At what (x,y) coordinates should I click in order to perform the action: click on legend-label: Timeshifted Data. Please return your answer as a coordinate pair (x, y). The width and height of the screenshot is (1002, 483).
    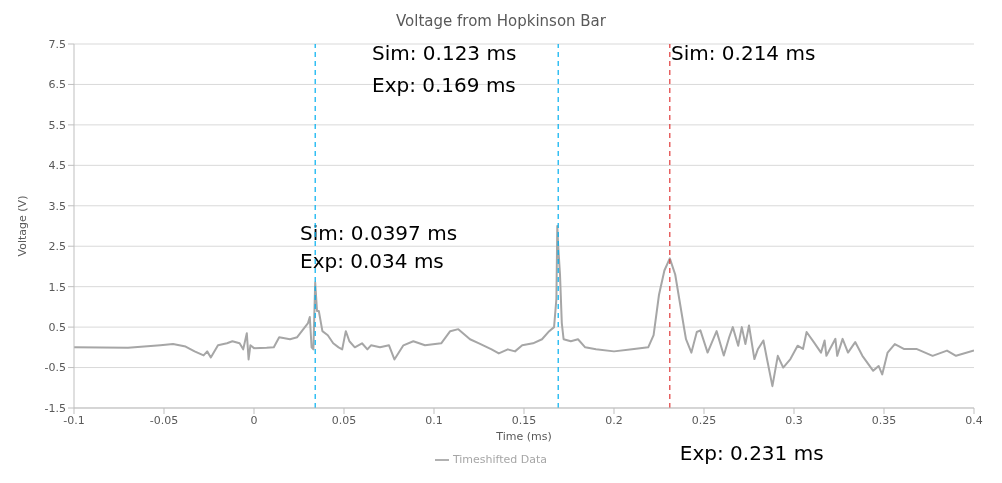
    Looking at the image, I should click on (500, 459).